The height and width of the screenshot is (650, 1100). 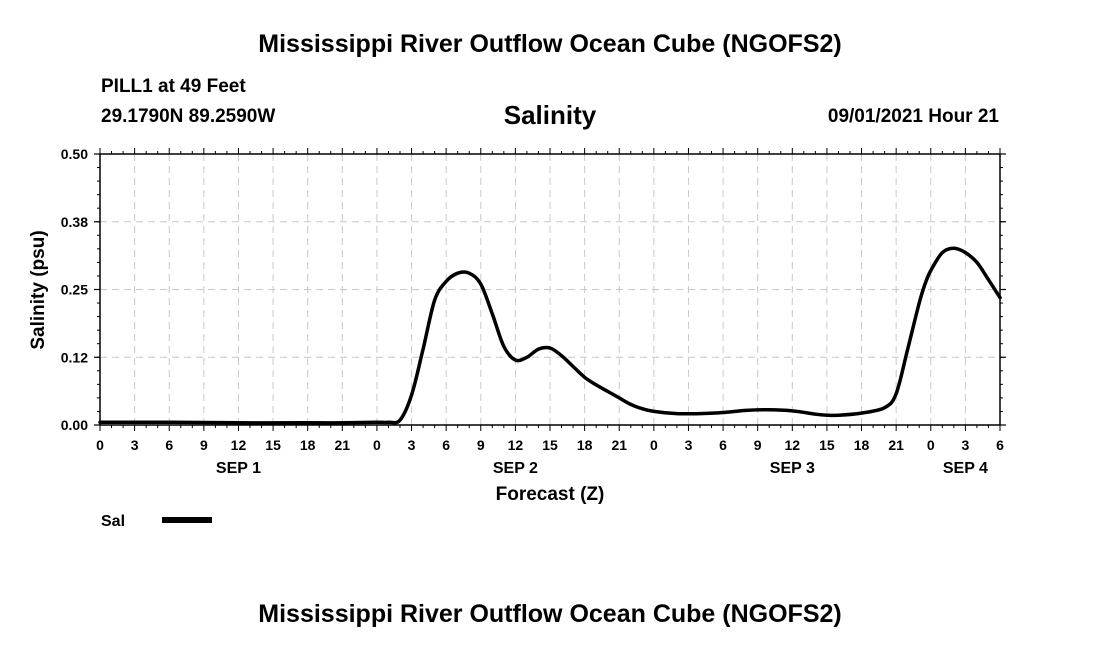 I want to click on y-tick-label: 0.25, so click(x=74, y=290).